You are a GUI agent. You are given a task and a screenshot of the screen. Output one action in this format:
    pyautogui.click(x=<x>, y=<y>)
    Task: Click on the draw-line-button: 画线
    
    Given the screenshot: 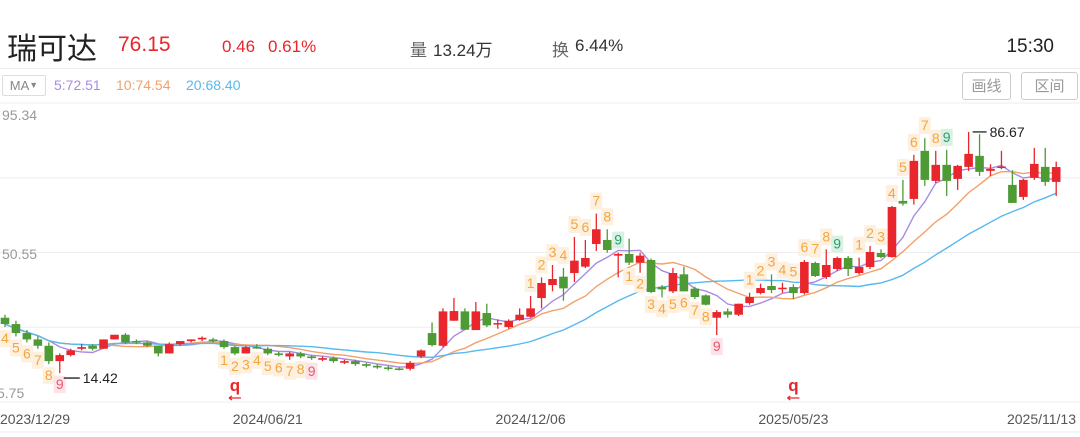 What is the action you would take?
    pyautogui.click(x=986, y=86)
    